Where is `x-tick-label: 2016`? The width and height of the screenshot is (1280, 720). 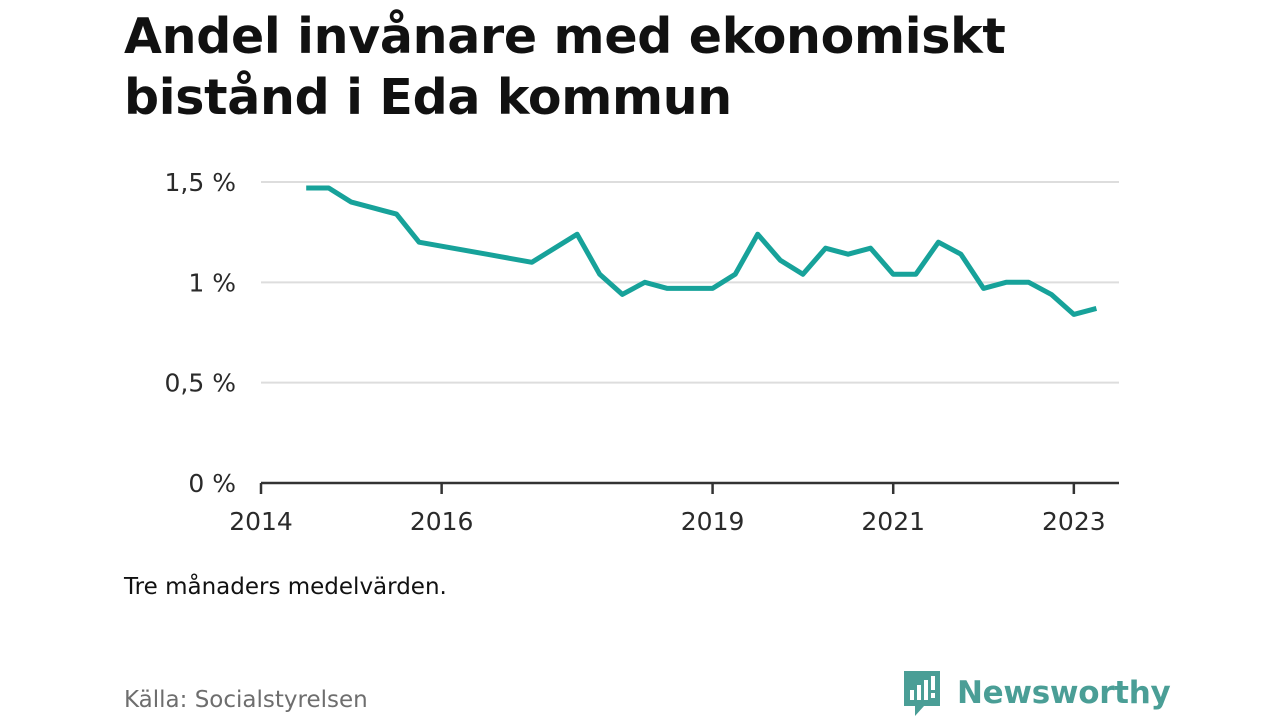 x-tick-label: 2016 is located at coordinates (442, 521).